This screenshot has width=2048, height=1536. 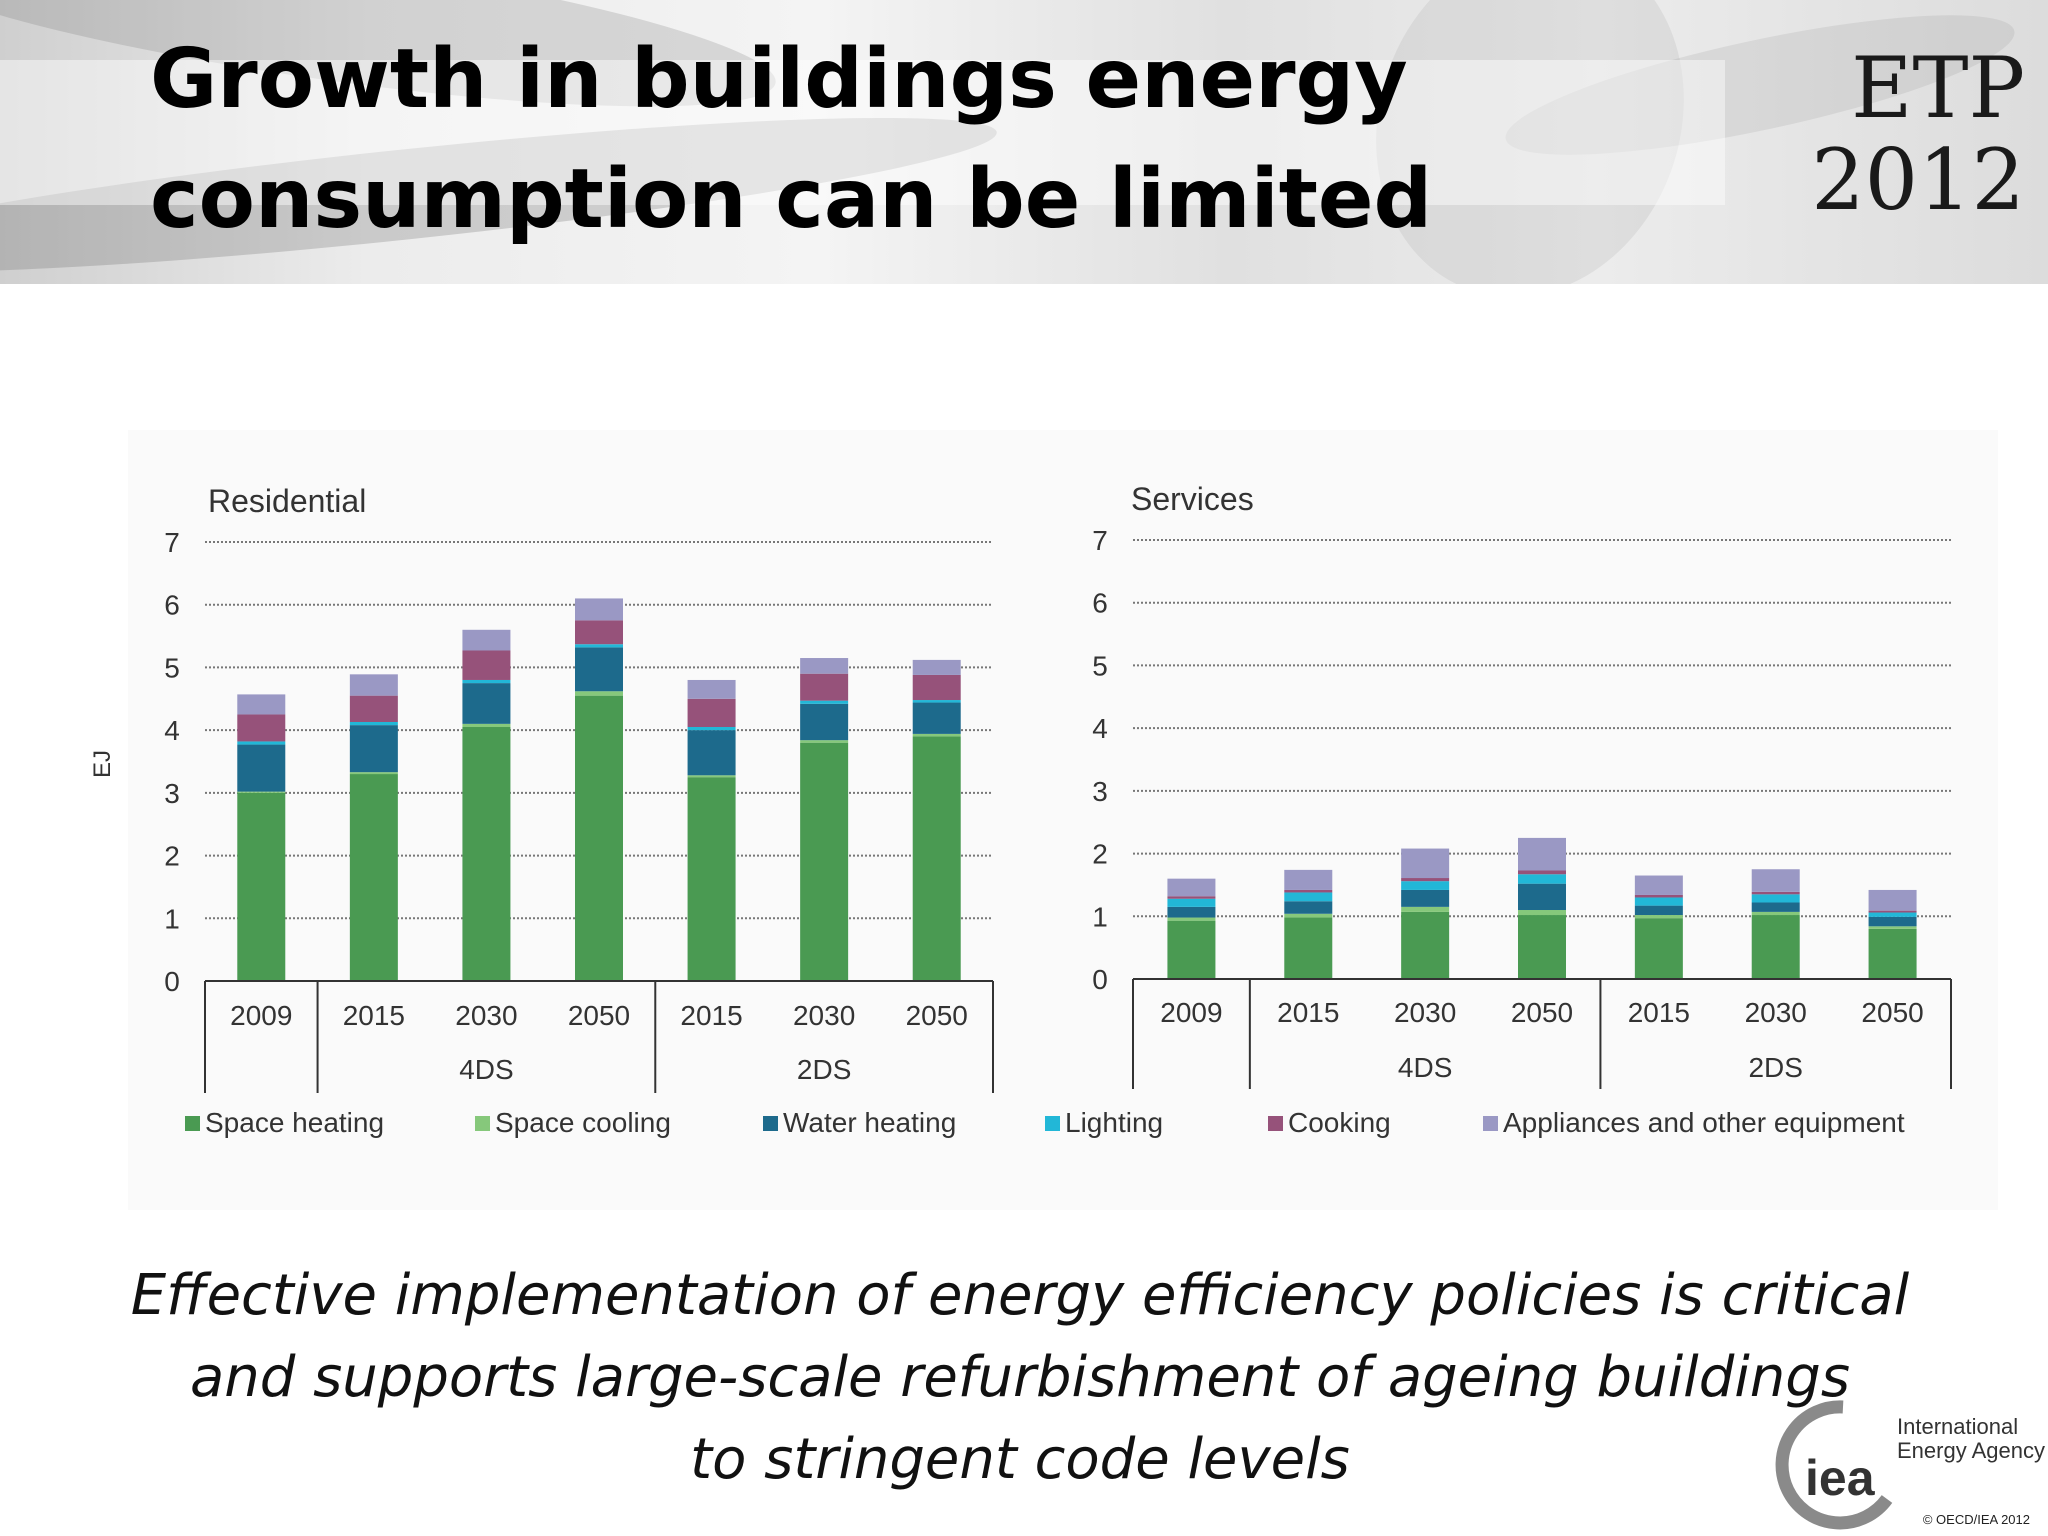 I want to click on legend-label: Appliances and other equipment, so click(x=1704, y=1122).